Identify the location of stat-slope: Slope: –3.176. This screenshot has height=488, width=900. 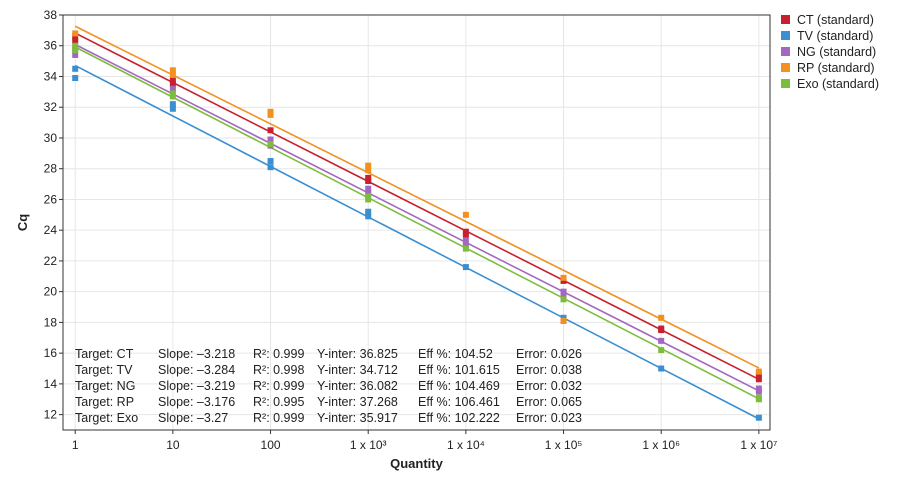
(196, 402).